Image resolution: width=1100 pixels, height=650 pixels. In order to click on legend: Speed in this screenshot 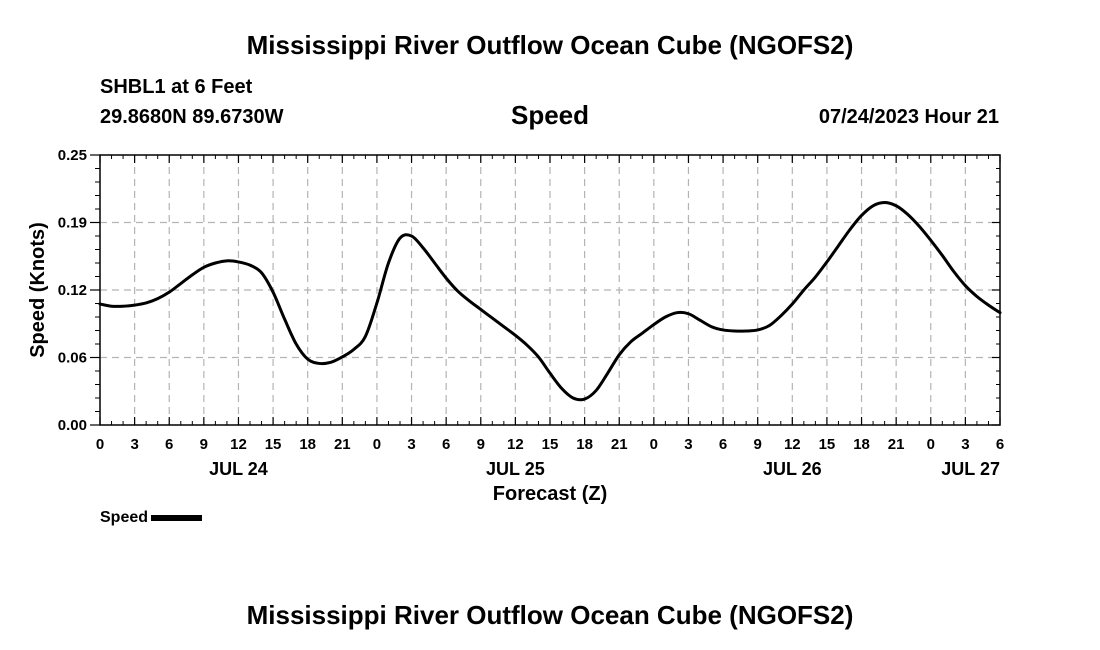, I will do `click(151, 518)`.